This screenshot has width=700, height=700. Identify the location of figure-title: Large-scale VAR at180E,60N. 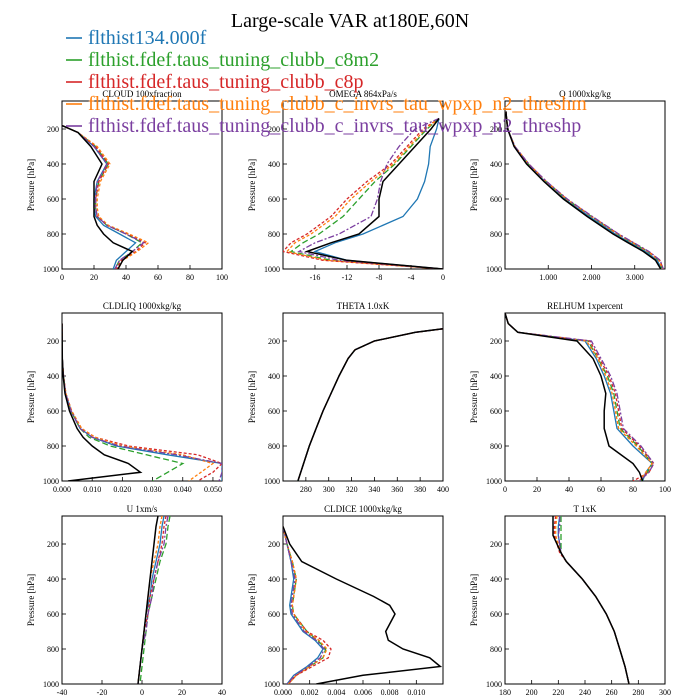
(350, 21).